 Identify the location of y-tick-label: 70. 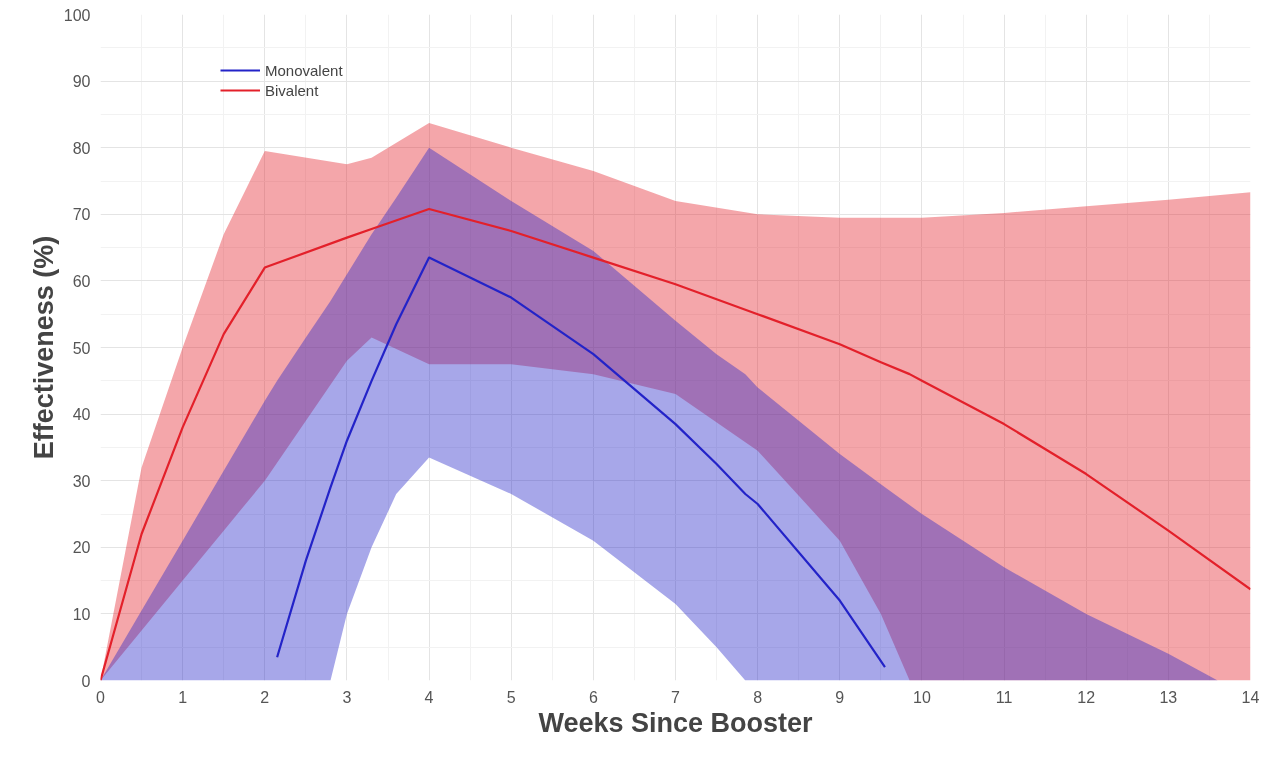
(81, 215).